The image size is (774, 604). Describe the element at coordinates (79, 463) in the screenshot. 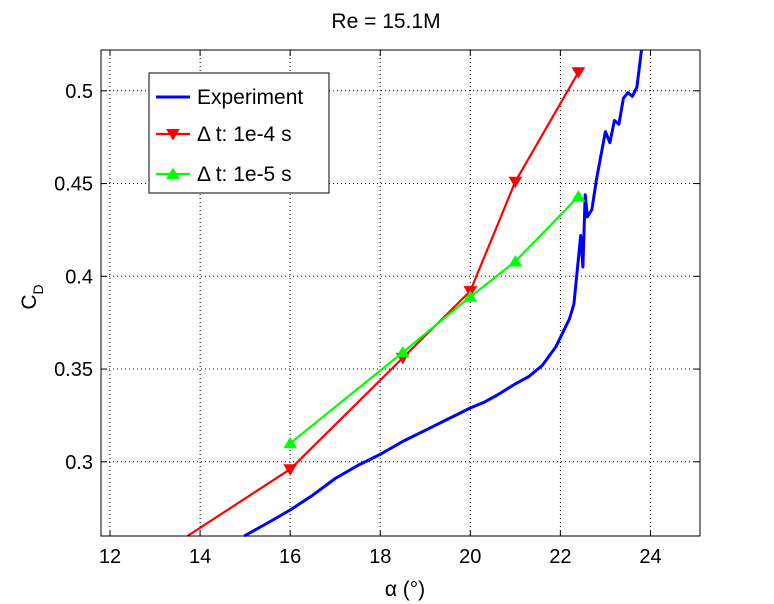

I see `y-tick-label: 0.3` at that location.